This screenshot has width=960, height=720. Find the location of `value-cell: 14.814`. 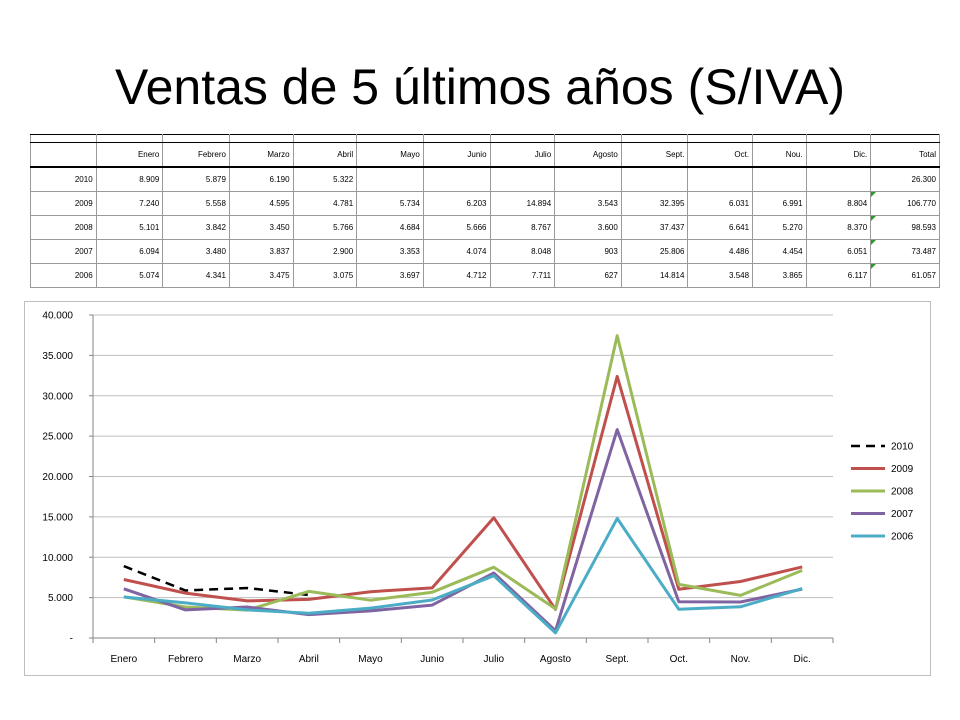

value-cell: 14.814 is located at coordinates (654, 275).